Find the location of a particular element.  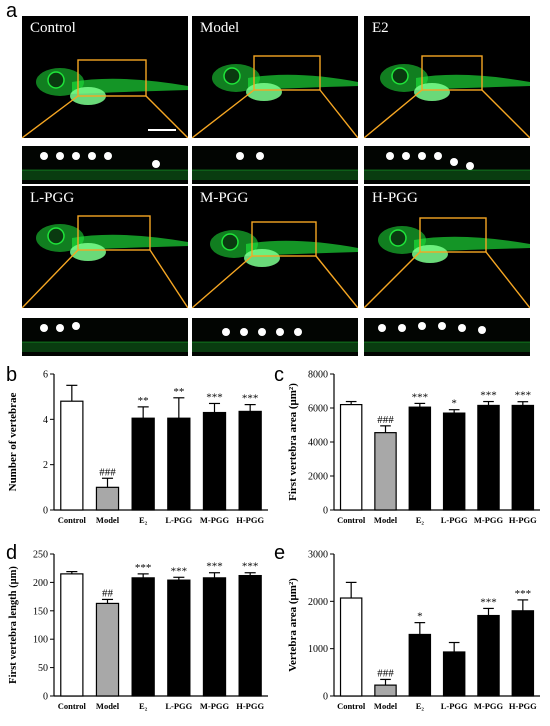

fish-image-label: M-PGG is located at coordinates (224, 198).